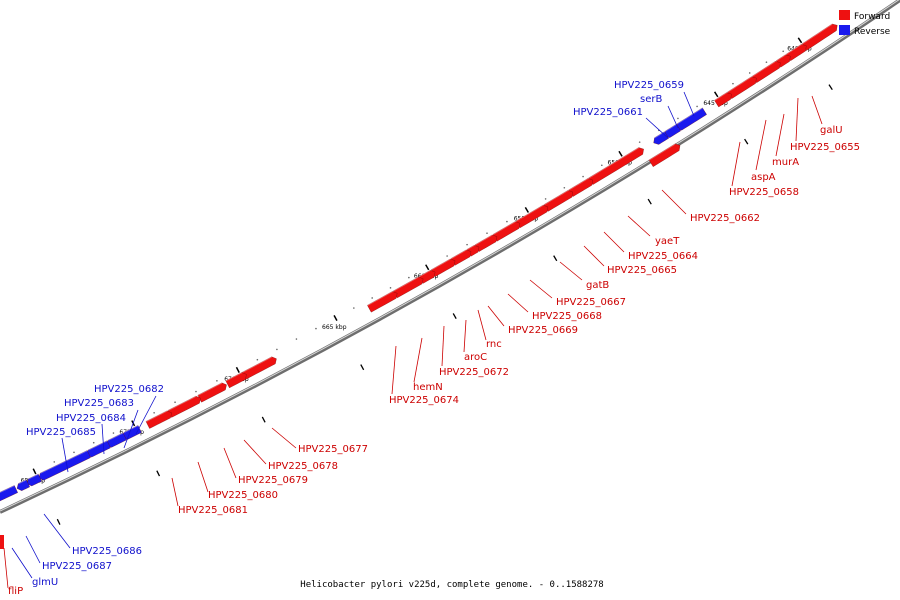  Describe the element at coordinates (649, 85) in the screenshot. I see `gene-label: HPV225_0659` at that location.